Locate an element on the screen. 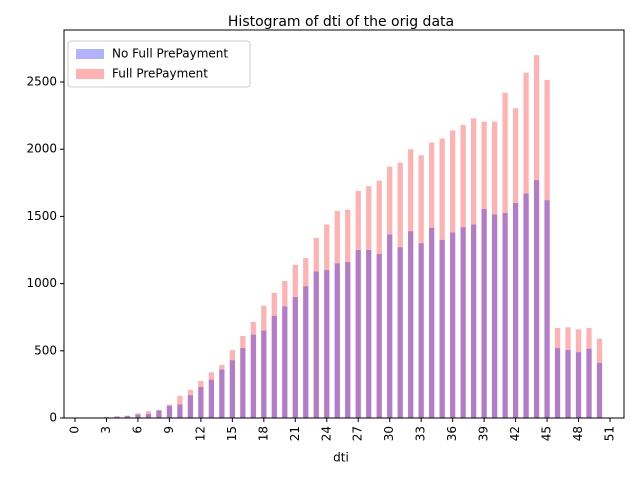 This screenshot has width=640, height=480. x-tick-label: 30 is located at coordinates (389, 433).